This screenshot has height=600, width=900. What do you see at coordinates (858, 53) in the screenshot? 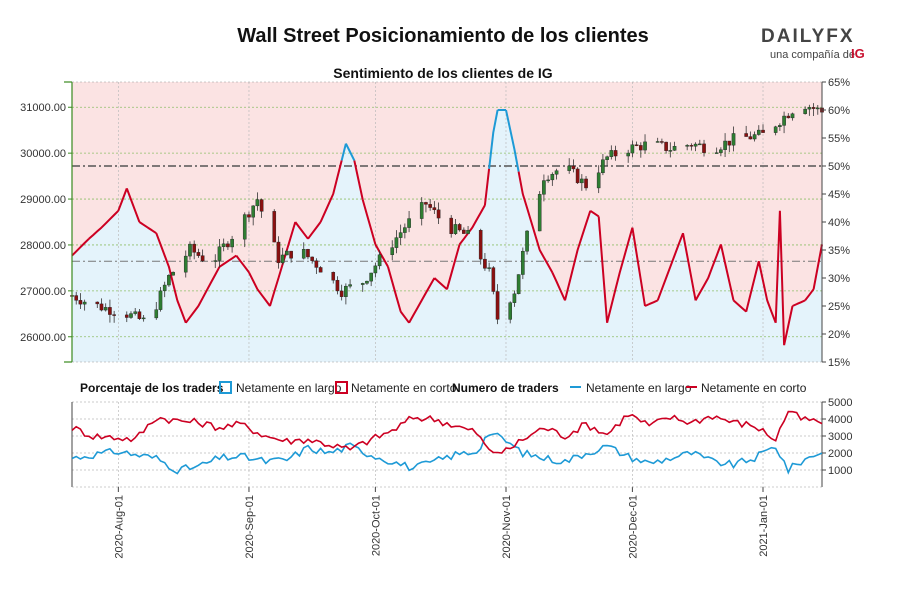
I see `logo-ig: IG` at bounding box center [858, 53].